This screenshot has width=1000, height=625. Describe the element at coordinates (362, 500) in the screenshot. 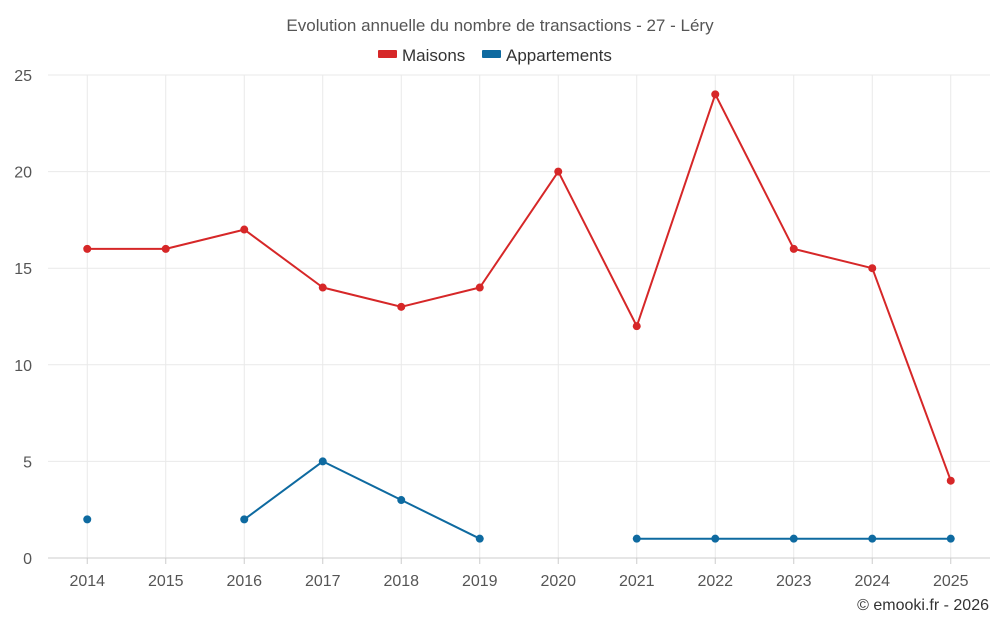

I see `series-line-appartements` at that location.